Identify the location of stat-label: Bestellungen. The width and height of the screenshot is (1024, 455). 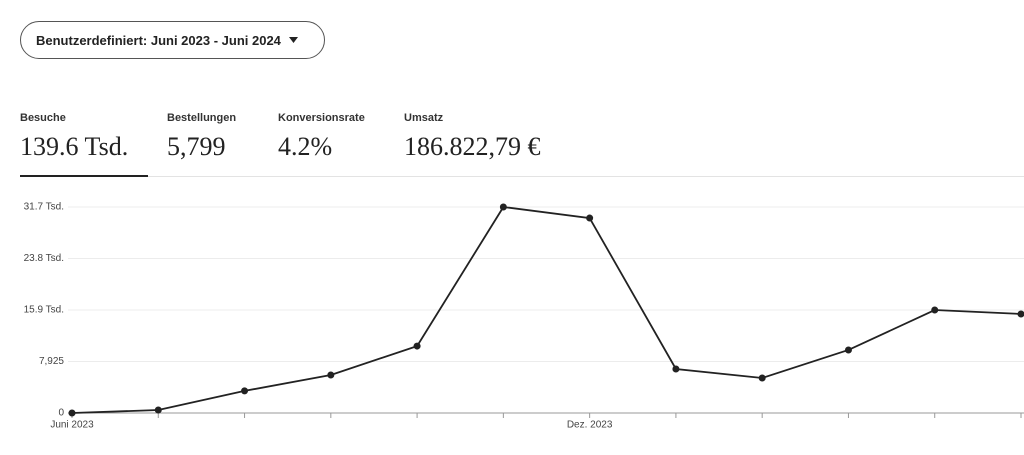
(202, 118).